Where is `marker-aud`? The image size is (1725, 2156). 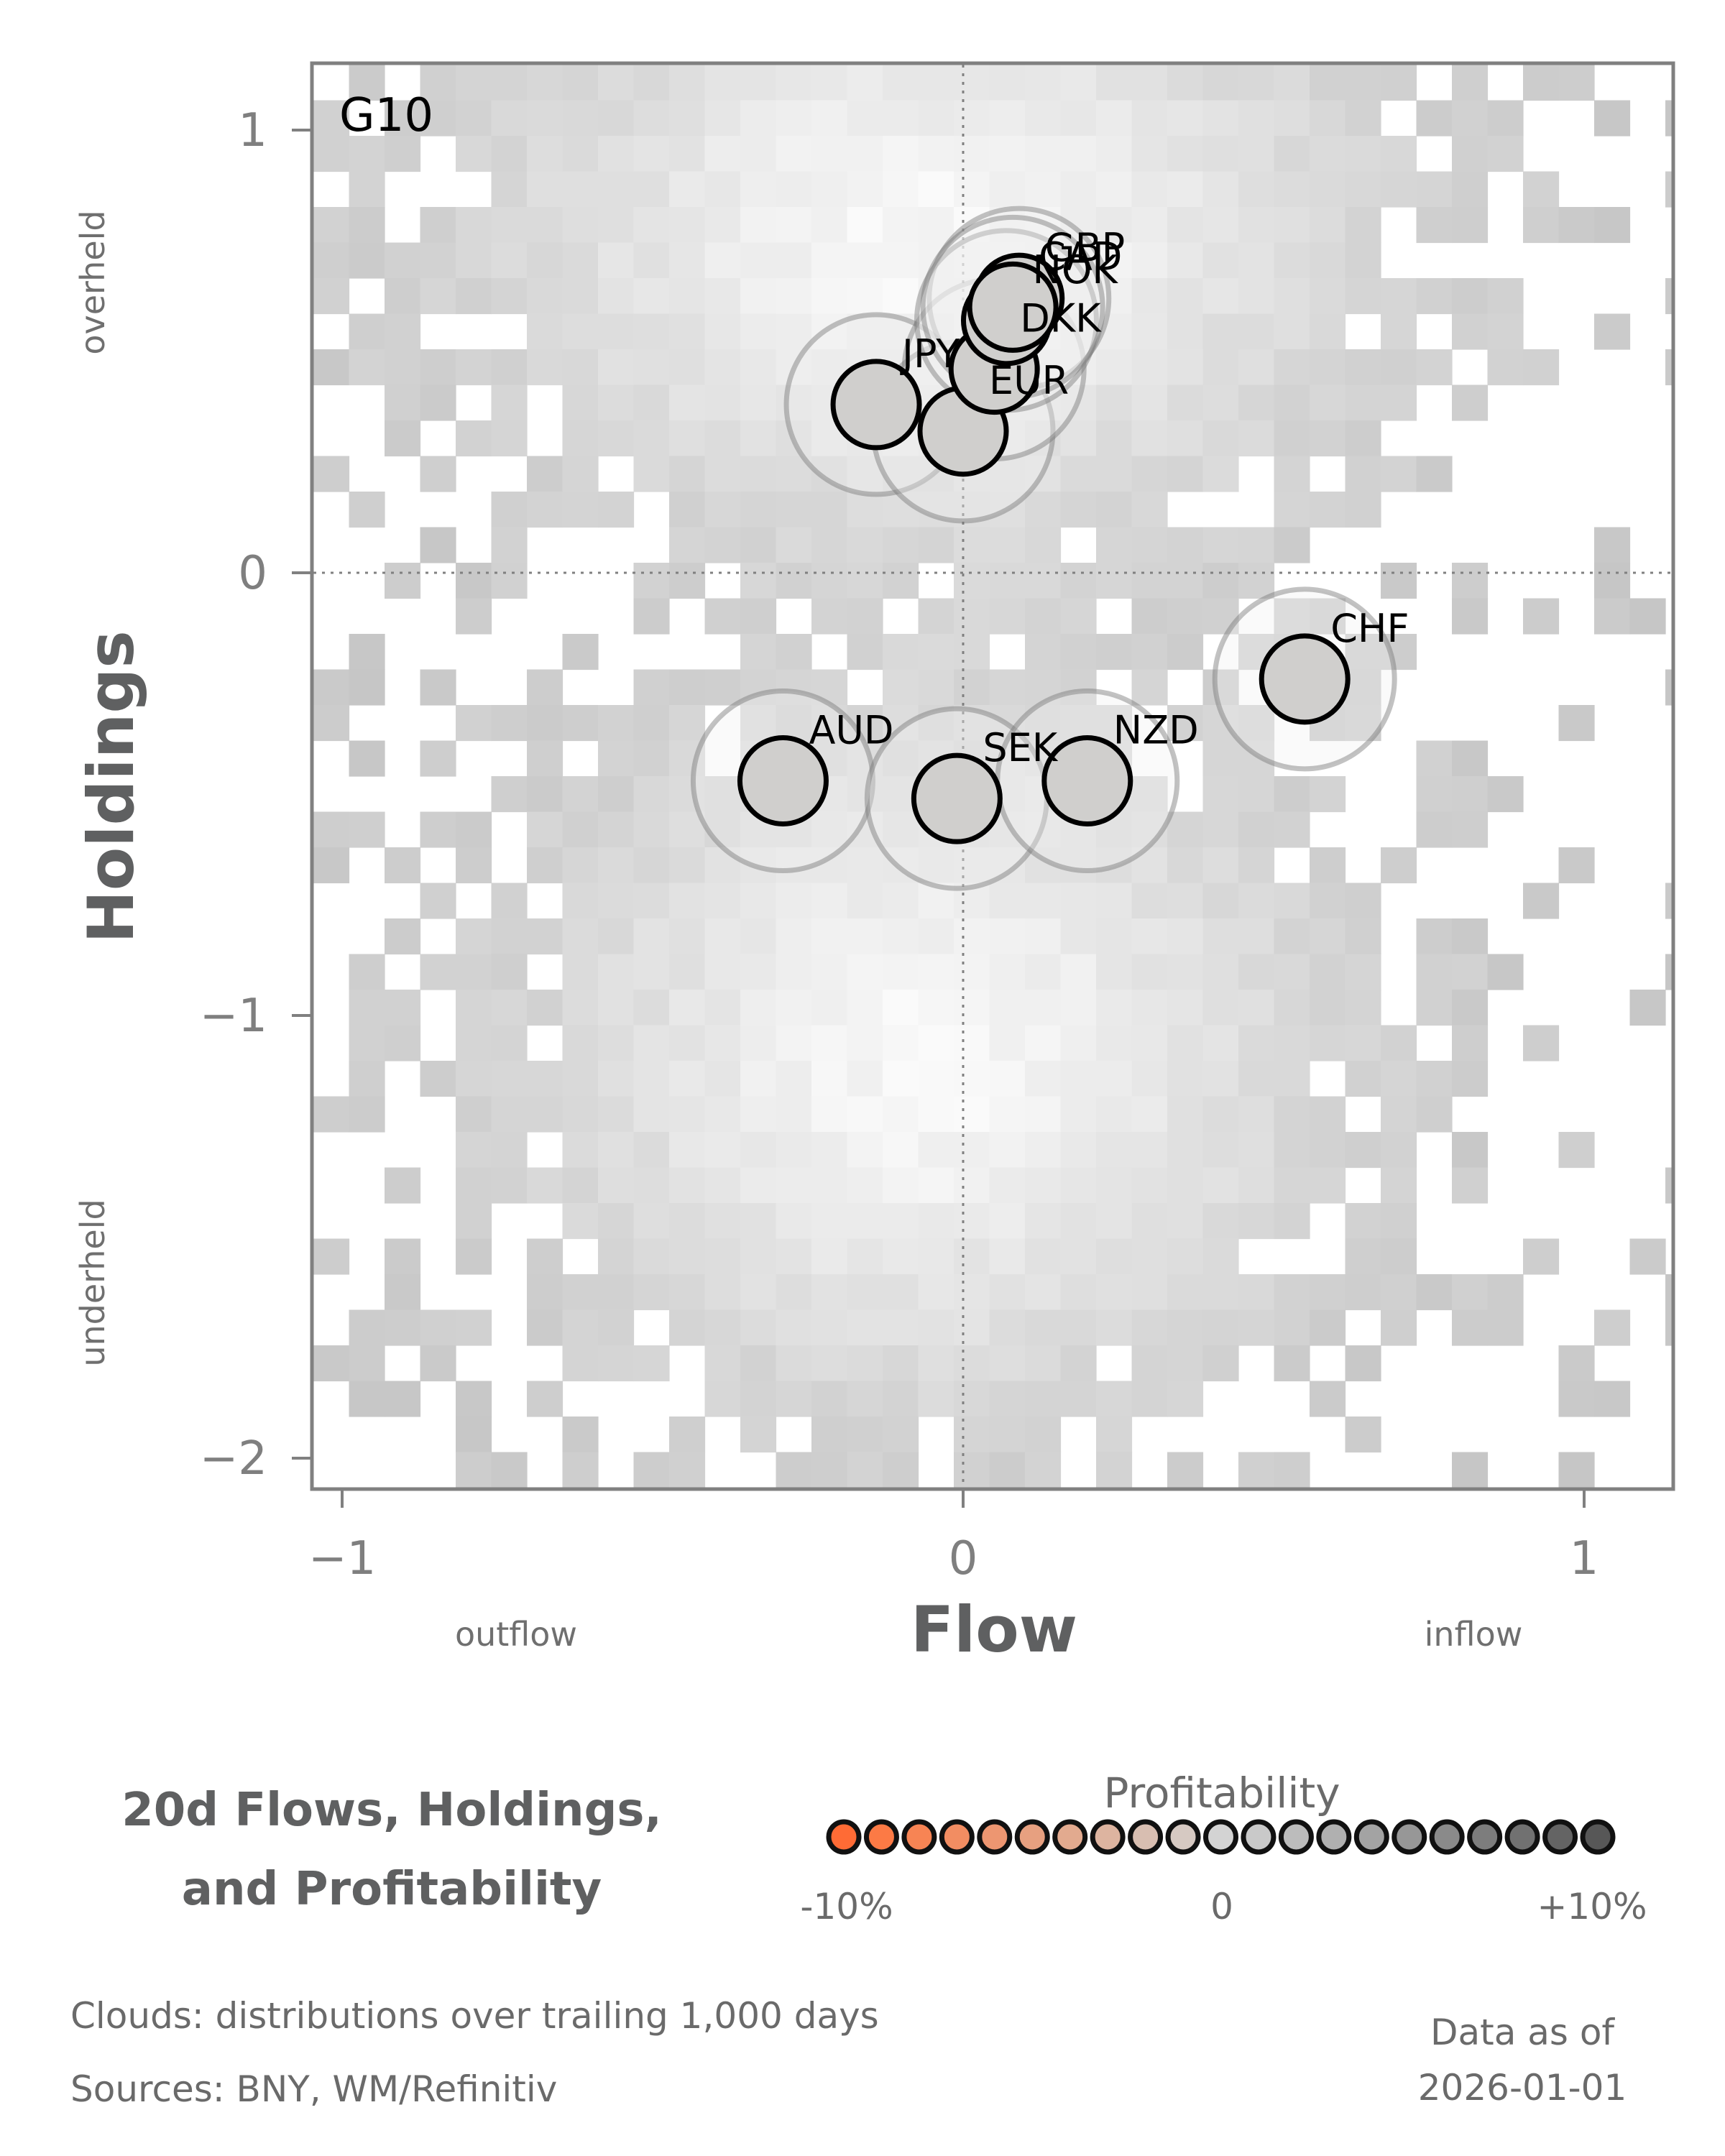
marker-aud is located at coordinates (783, 781).